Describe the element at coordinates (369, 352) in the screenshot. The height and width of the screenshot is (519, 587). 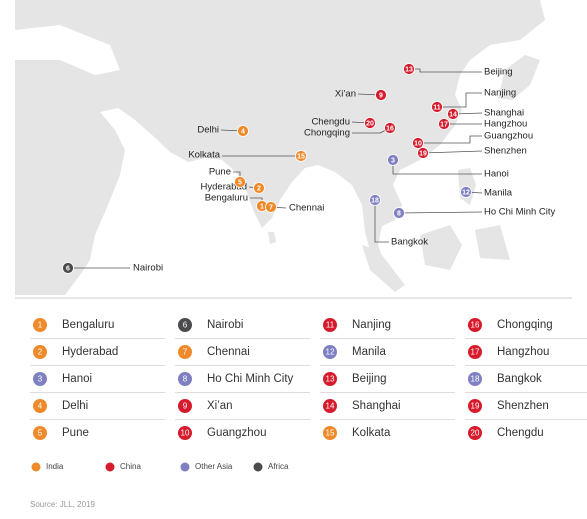
I see `table-city: Manila` at that location.